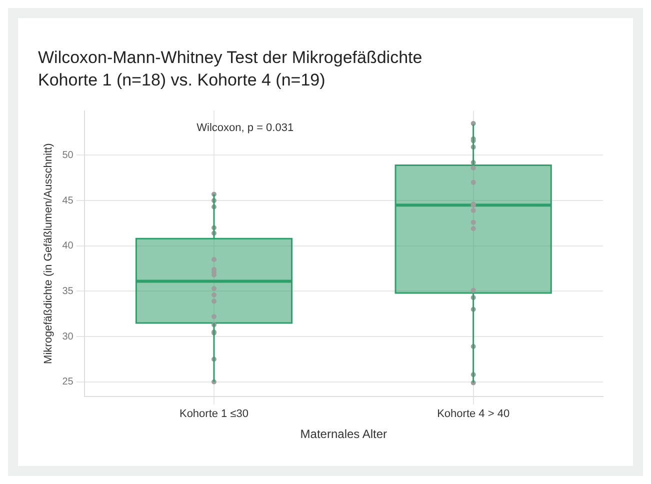  I want to click on chart-title: Wilcoxon-Mann-Whitney Test der Mikrogefäßdichte, so click(230, 57).